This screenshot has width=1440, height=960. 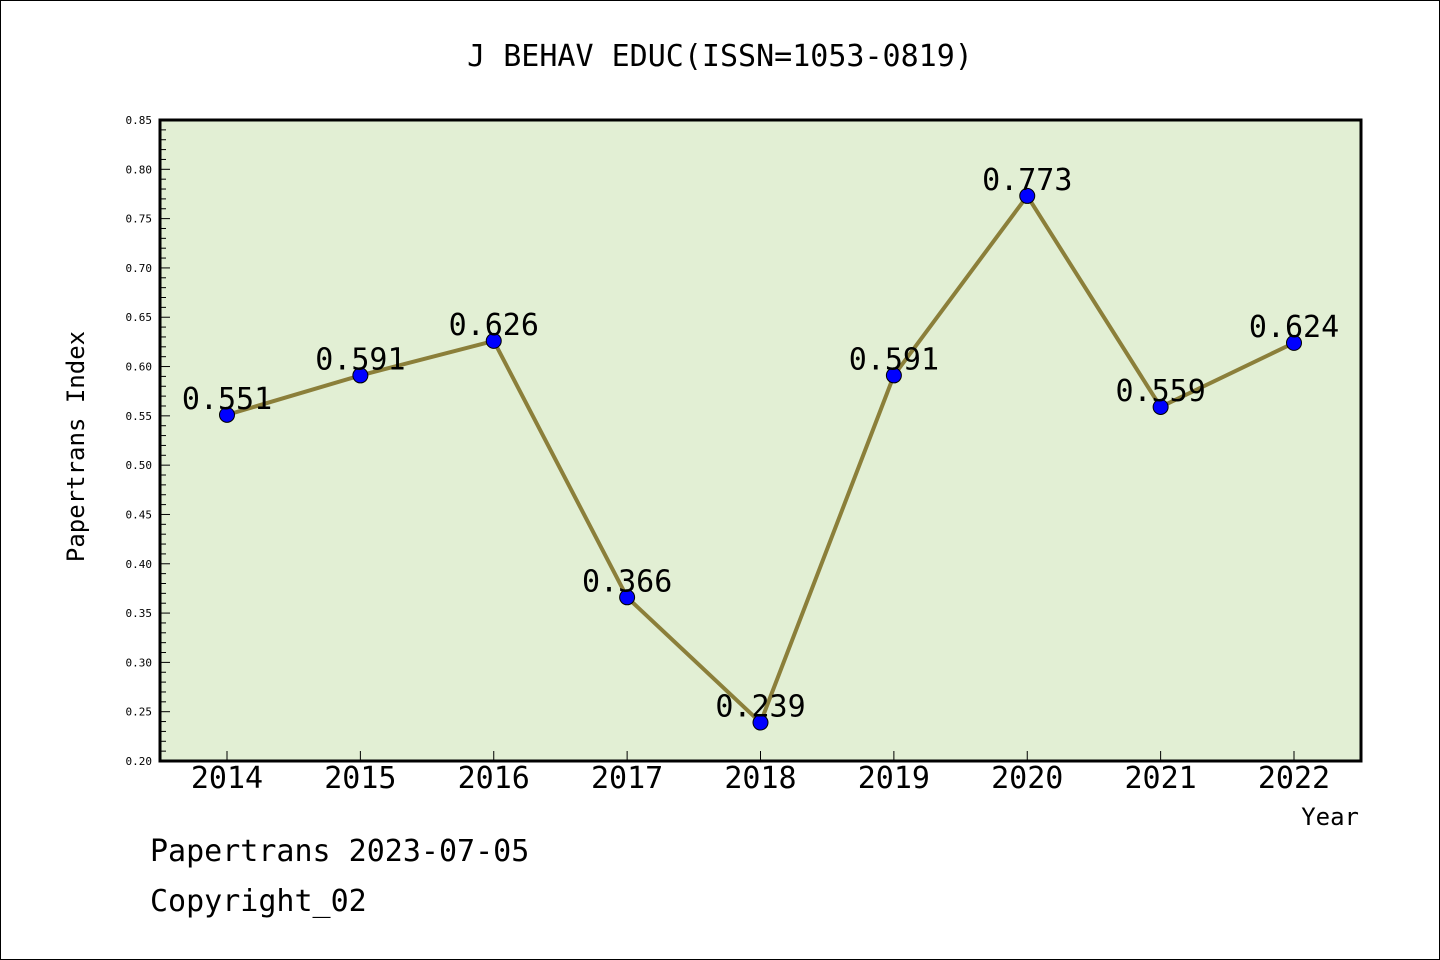 I want to click on chart-title: J BEHAV EDUC(ISSN=1053-0819), so click(x=720, y=56).